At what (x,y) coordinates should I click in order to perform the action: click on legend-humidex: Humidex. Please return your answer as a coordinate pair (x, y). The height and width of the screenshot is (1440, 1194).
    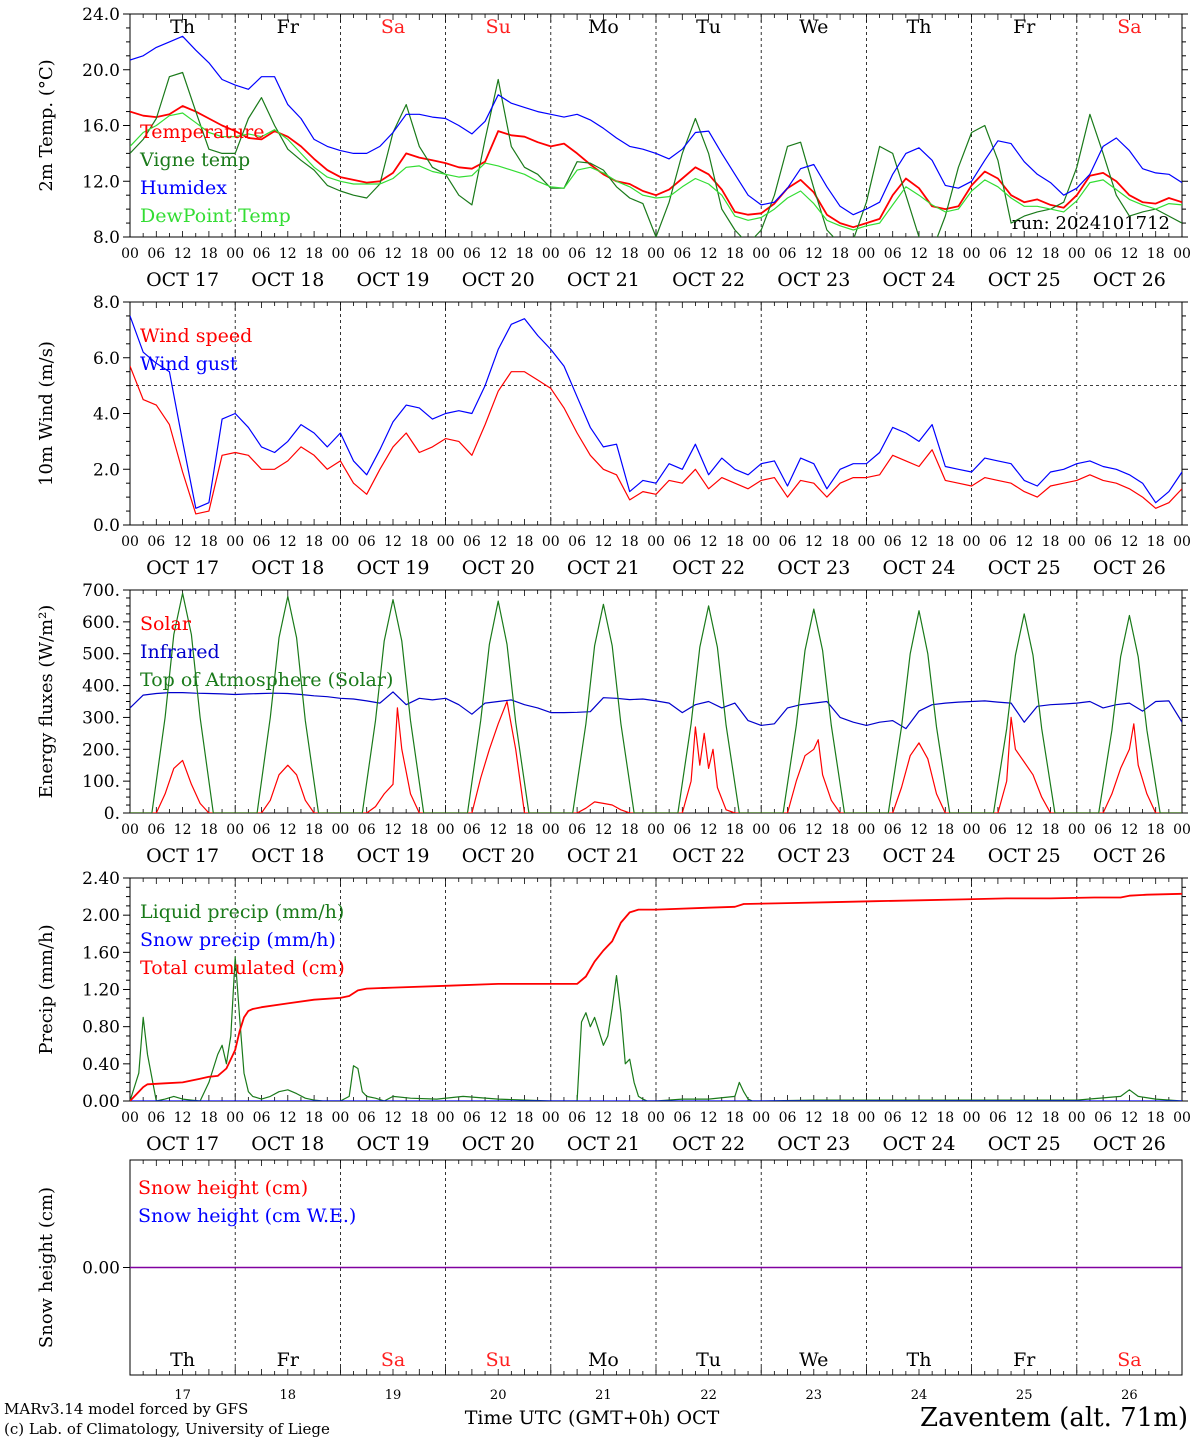
    Looking at the image, I should click on (183, 188).